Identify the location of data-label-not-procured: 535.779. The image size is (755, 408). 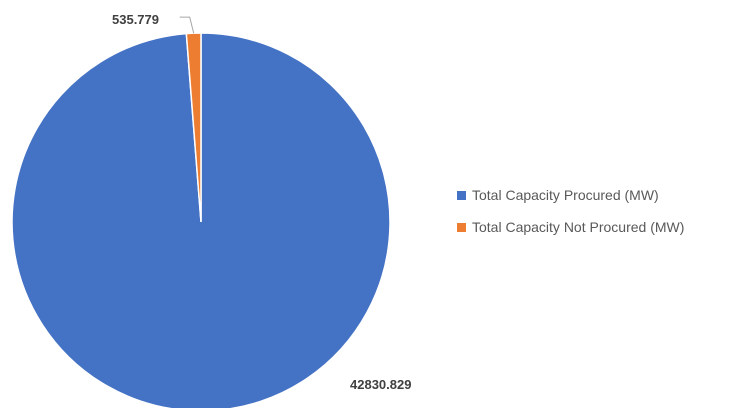
(135, 19).